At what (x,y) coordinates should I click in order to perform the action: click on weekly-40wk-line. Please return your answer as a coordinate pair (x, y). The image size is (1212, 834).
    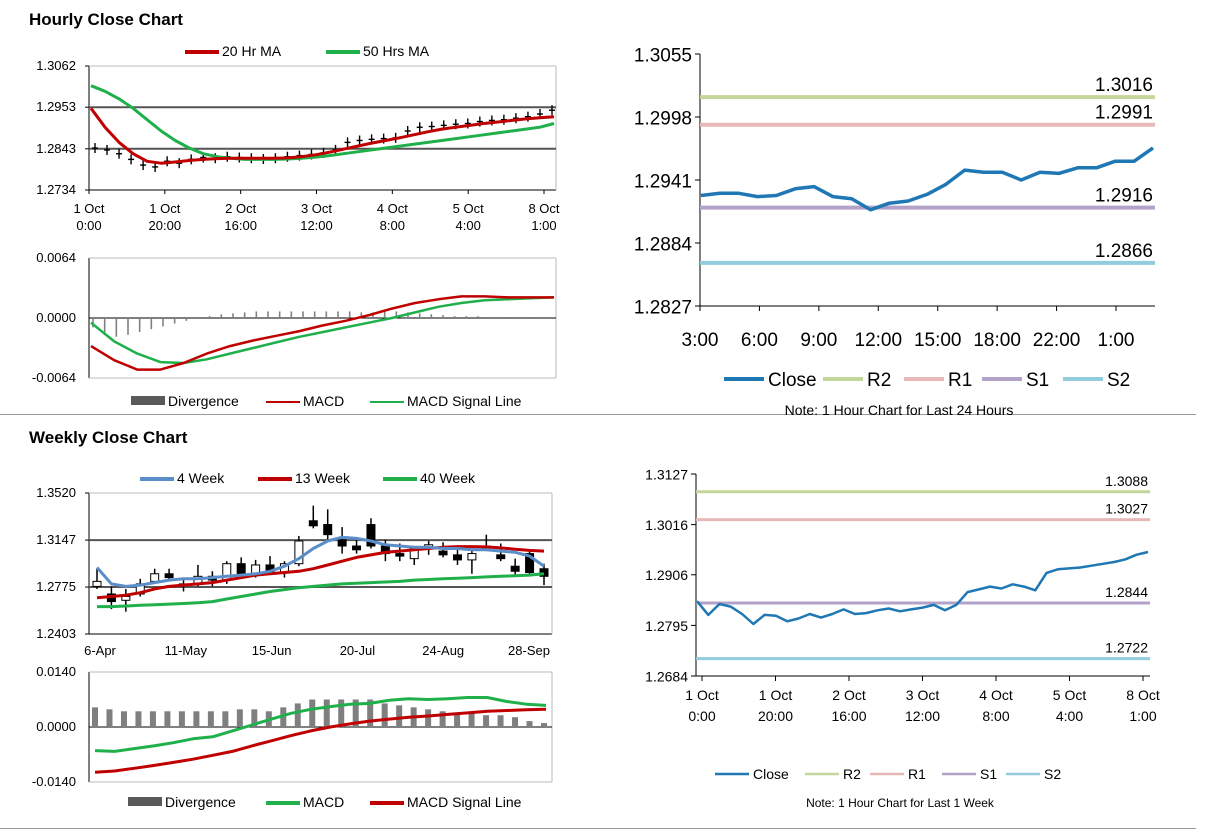
    Looking at the image, I should click on (321, 590).